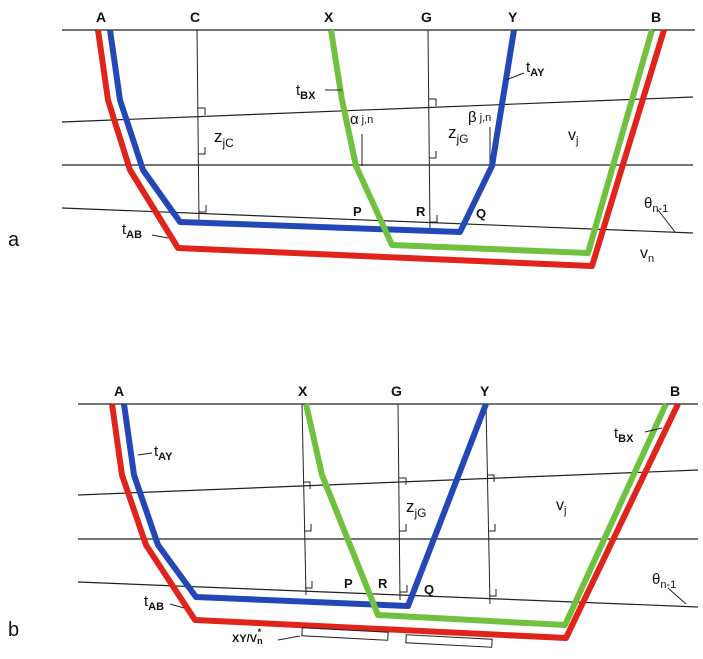  I want to click on point-q-a: Q, so click(481, 213).